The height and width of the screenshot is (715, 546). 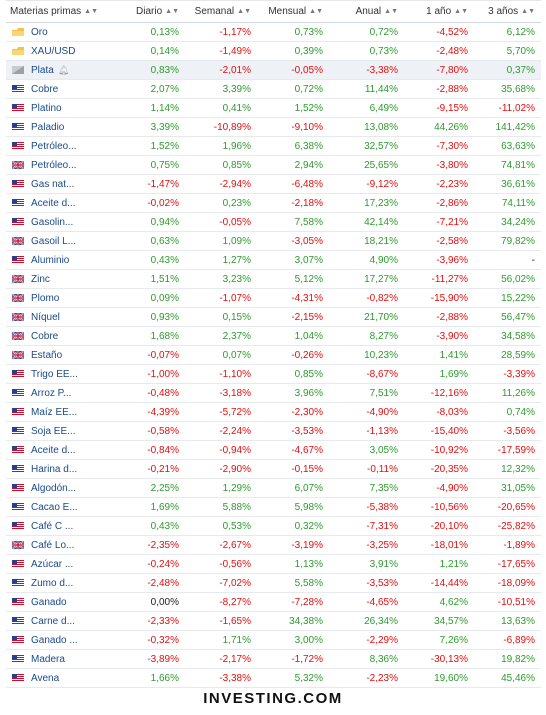 What do you see at coordinates (293, 146) in the screenshot?
I see `monthly-change-cell: 6,38%` at bounding box center [293, 146].